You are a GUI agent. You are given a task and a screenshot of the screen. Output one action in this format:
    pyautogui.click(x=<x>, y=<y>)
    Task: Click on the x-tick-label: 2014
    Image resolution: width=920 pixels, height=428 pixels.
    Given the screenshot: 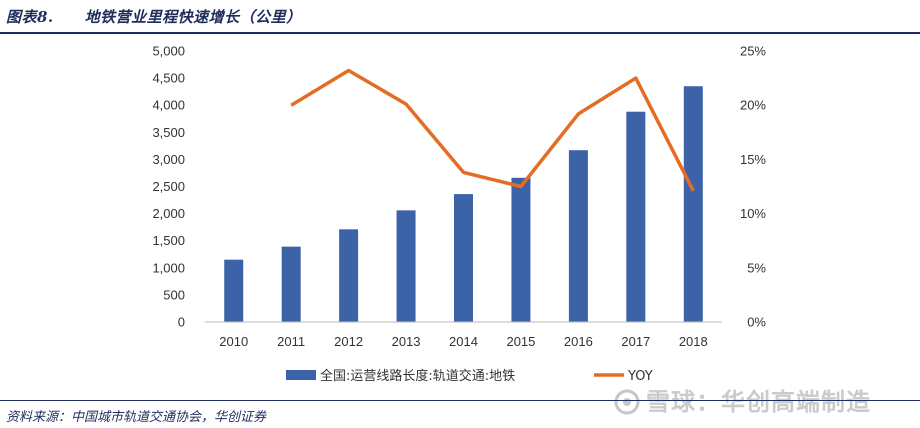 What is the action you would take?
    pyautogui.click(x=463, y=341)
    